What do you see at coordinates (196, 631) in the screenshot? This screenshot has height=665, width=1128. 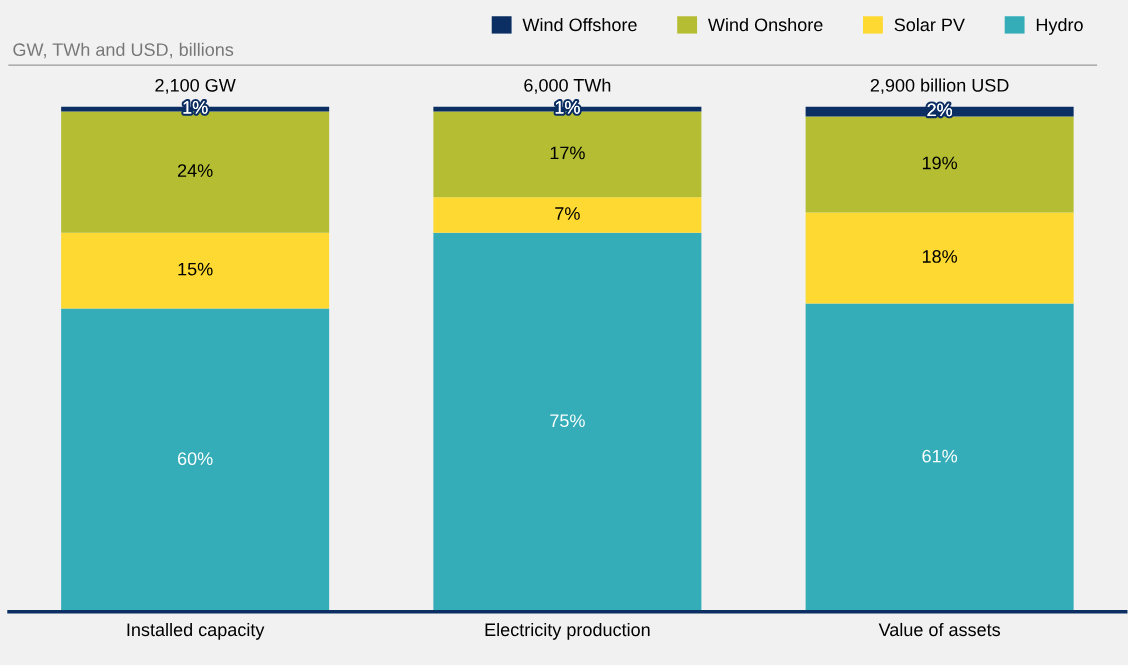 I see `x-tick-label: Installed capacity` at bounding box center [196, 631].